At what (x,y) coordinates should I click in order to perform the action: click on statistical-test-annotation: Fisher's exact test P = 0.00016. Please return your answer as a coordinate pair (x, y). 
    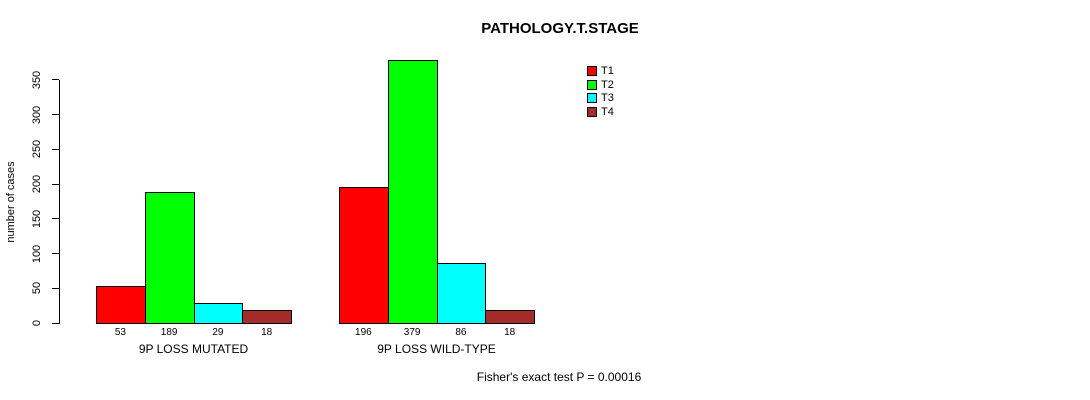
    Looking at the image, I should click on (559, 377).